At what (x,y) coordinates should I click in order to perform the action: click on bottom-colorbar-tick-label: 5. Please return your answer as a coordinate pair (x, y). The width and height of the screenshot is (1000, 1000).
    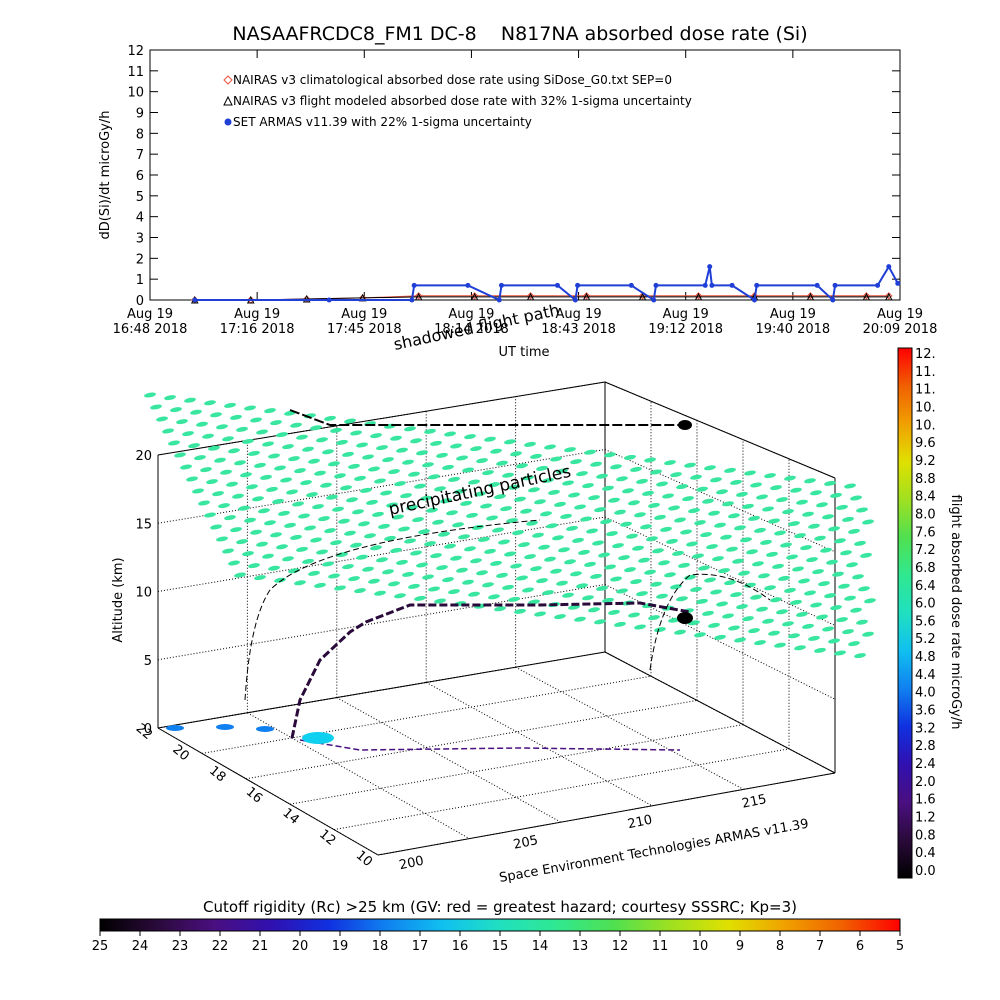
    Looking at the image, I should click on (900, 946).